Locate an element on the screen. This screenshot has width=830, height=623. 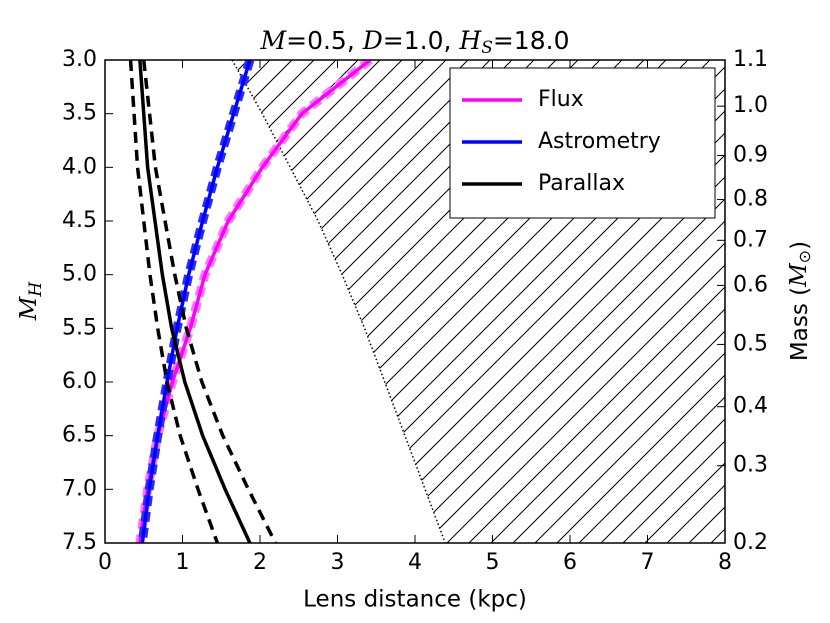
y-tick-label: 6.5 is located at coordinates (79, 435).